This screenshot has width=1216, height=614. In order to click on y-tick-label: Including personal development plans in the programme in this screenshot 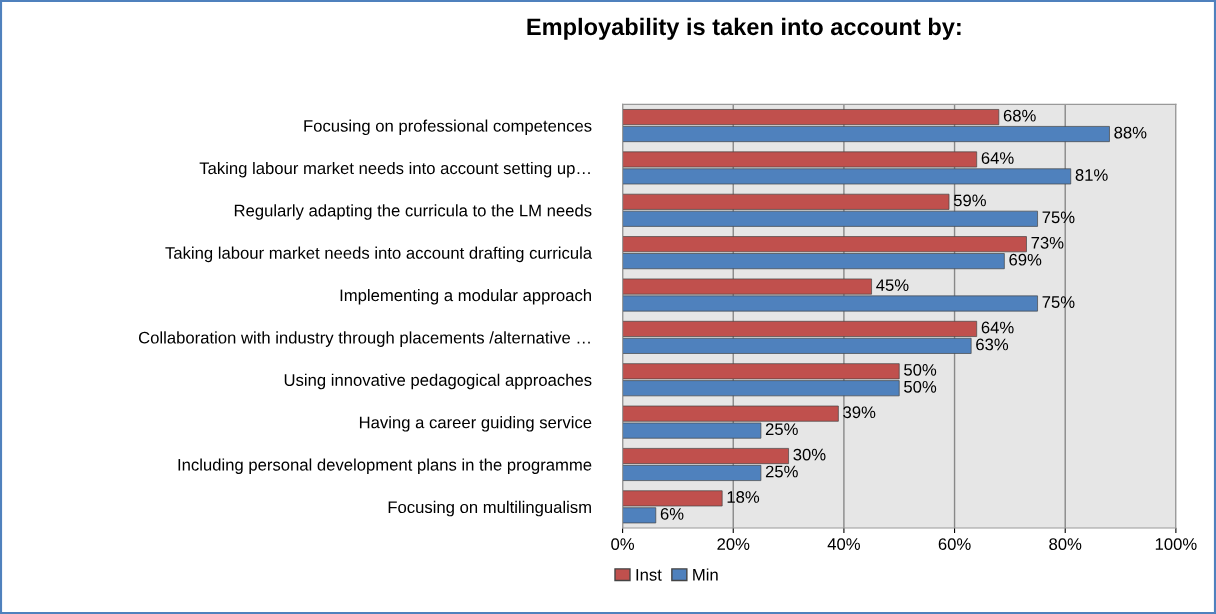, I will do `click(385, 466)`.